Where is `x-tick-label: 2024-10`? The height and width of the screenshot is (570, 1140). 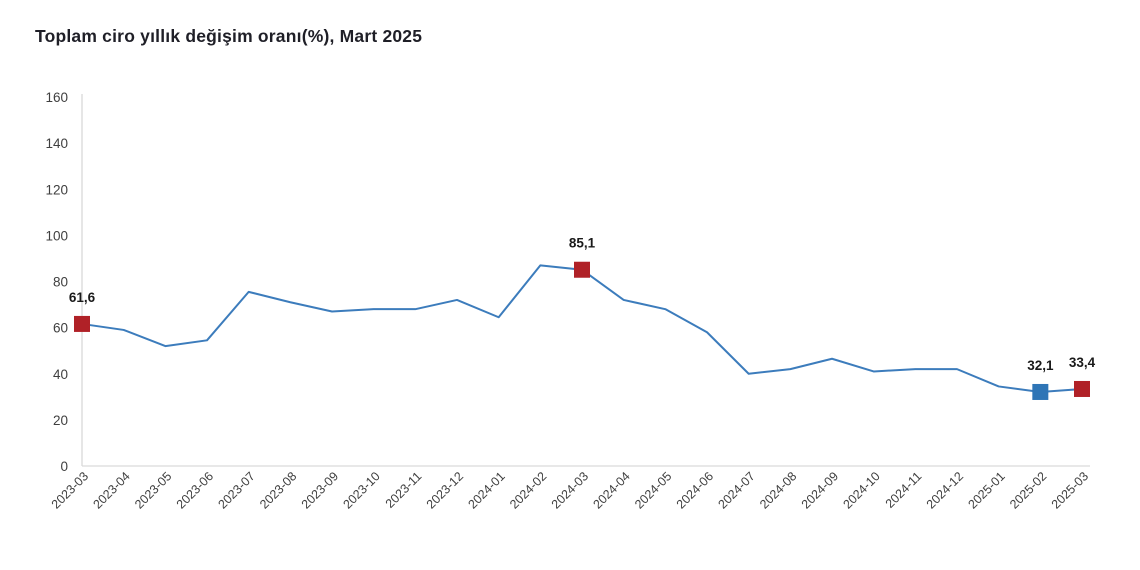
x-tick-label: 2024-10 is located at coordinates (861, 490).